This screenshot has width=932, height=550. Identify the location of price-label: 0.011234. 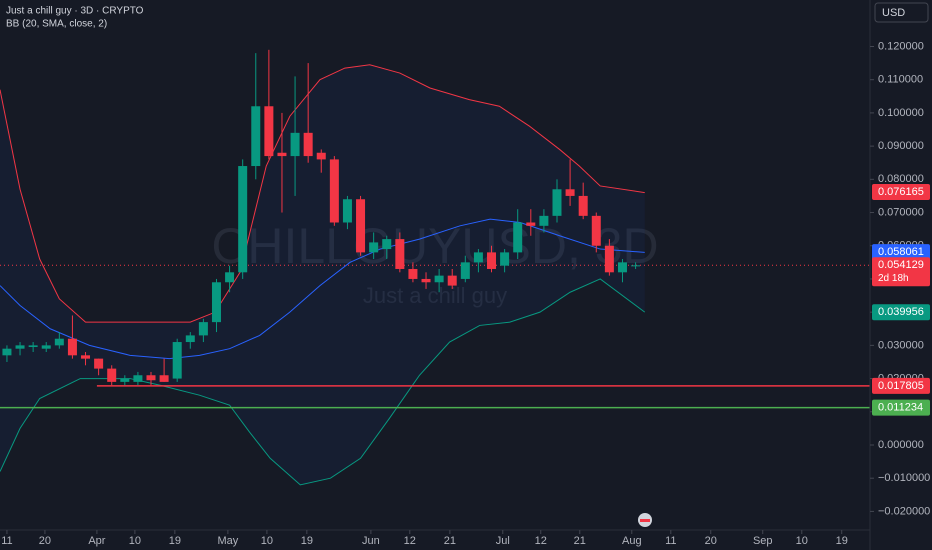
(900, 408).